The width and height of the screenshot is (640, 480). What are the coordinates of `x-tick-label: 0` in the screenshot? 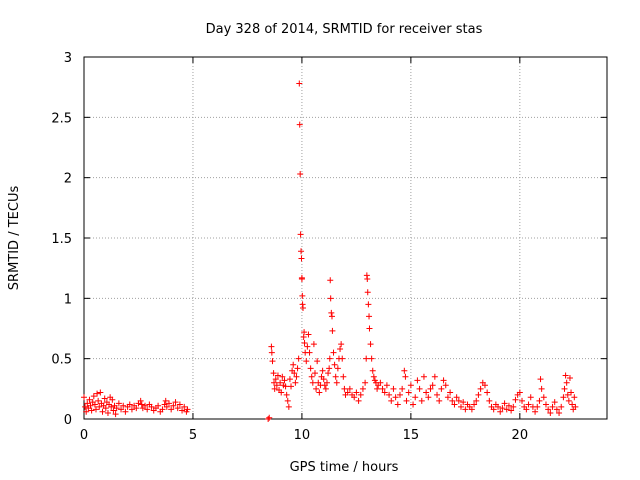 It's located at (84, 435).